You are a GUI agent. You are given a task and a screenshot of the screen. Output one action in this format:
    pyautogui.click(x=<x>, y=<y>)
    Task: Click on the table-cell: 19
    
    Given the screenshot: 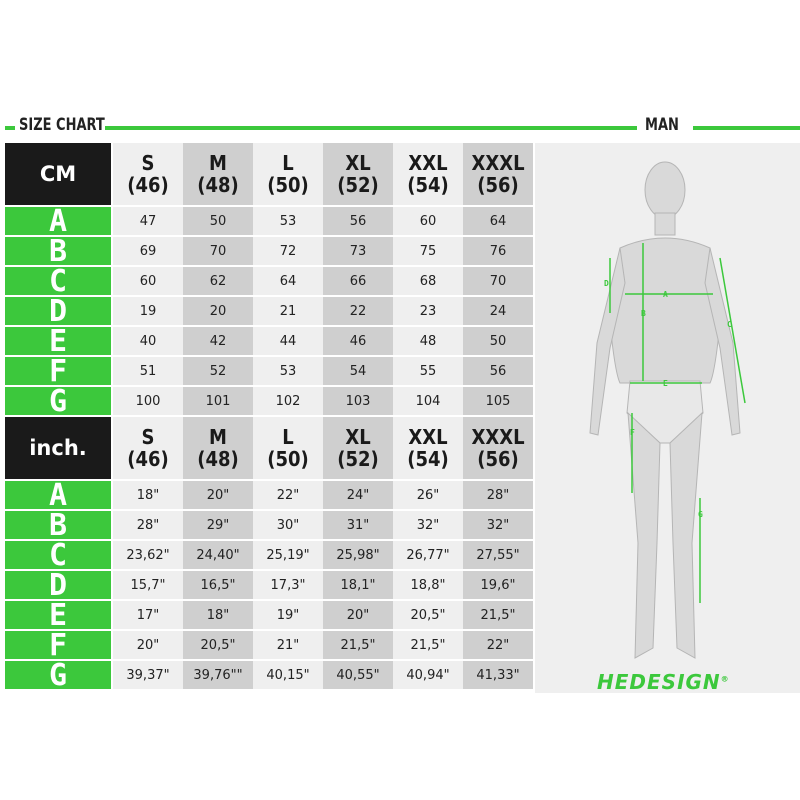 What is the action you would take?
    pyautogui.click(x=148, y=311)
    